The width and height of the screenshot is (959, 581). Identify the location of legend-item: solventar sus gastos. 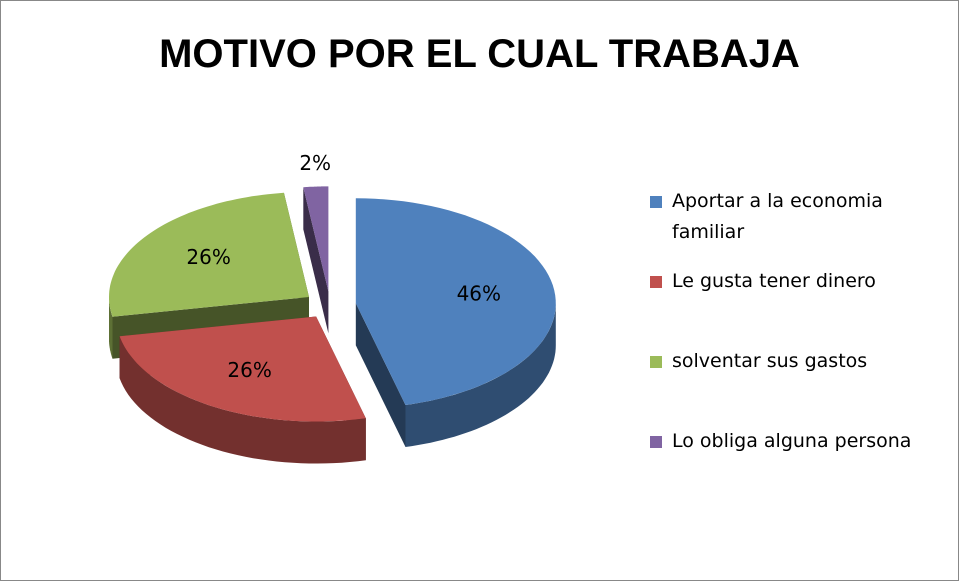
(800, 361).